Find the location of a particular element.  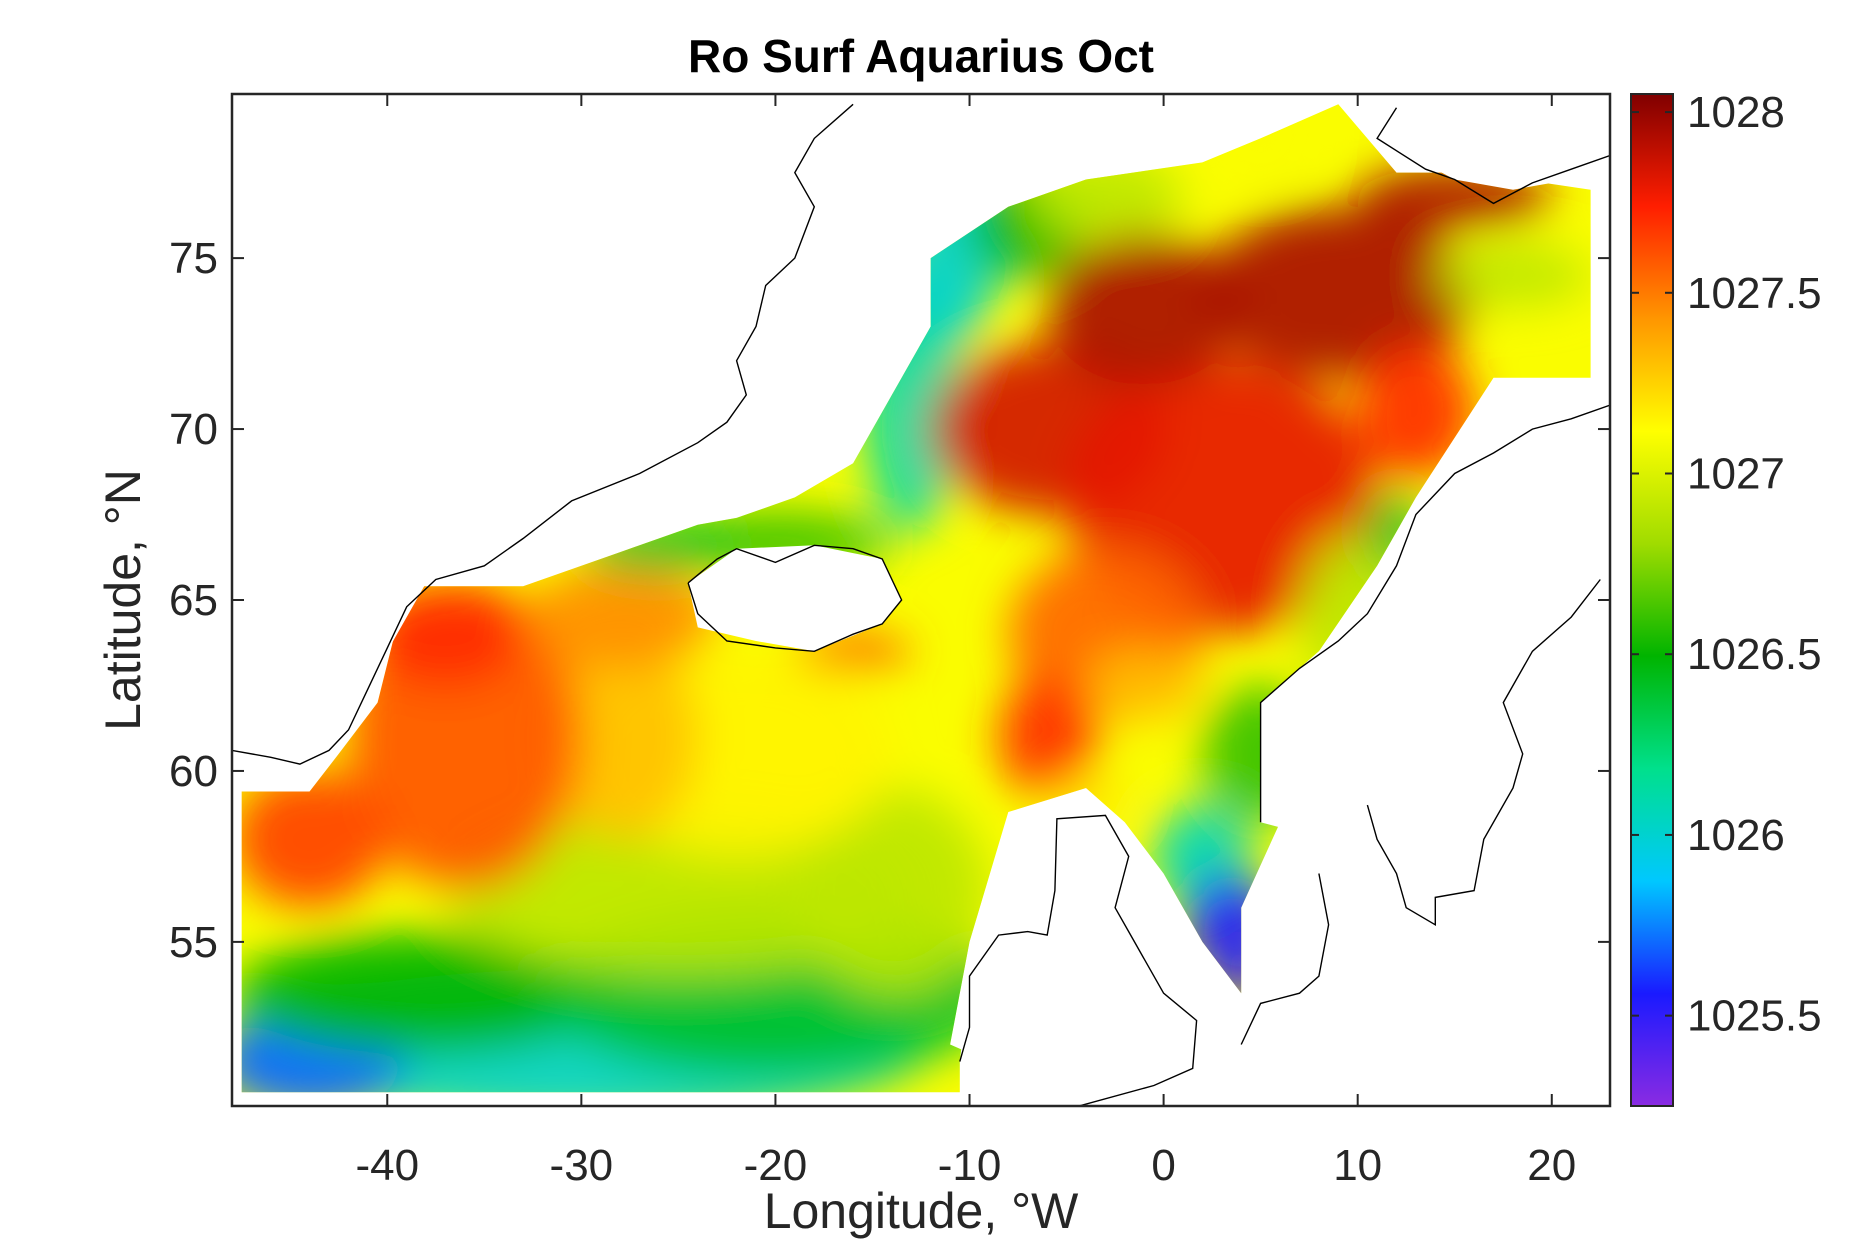

svalbard-coastline is located at coordinates (1493, 156).